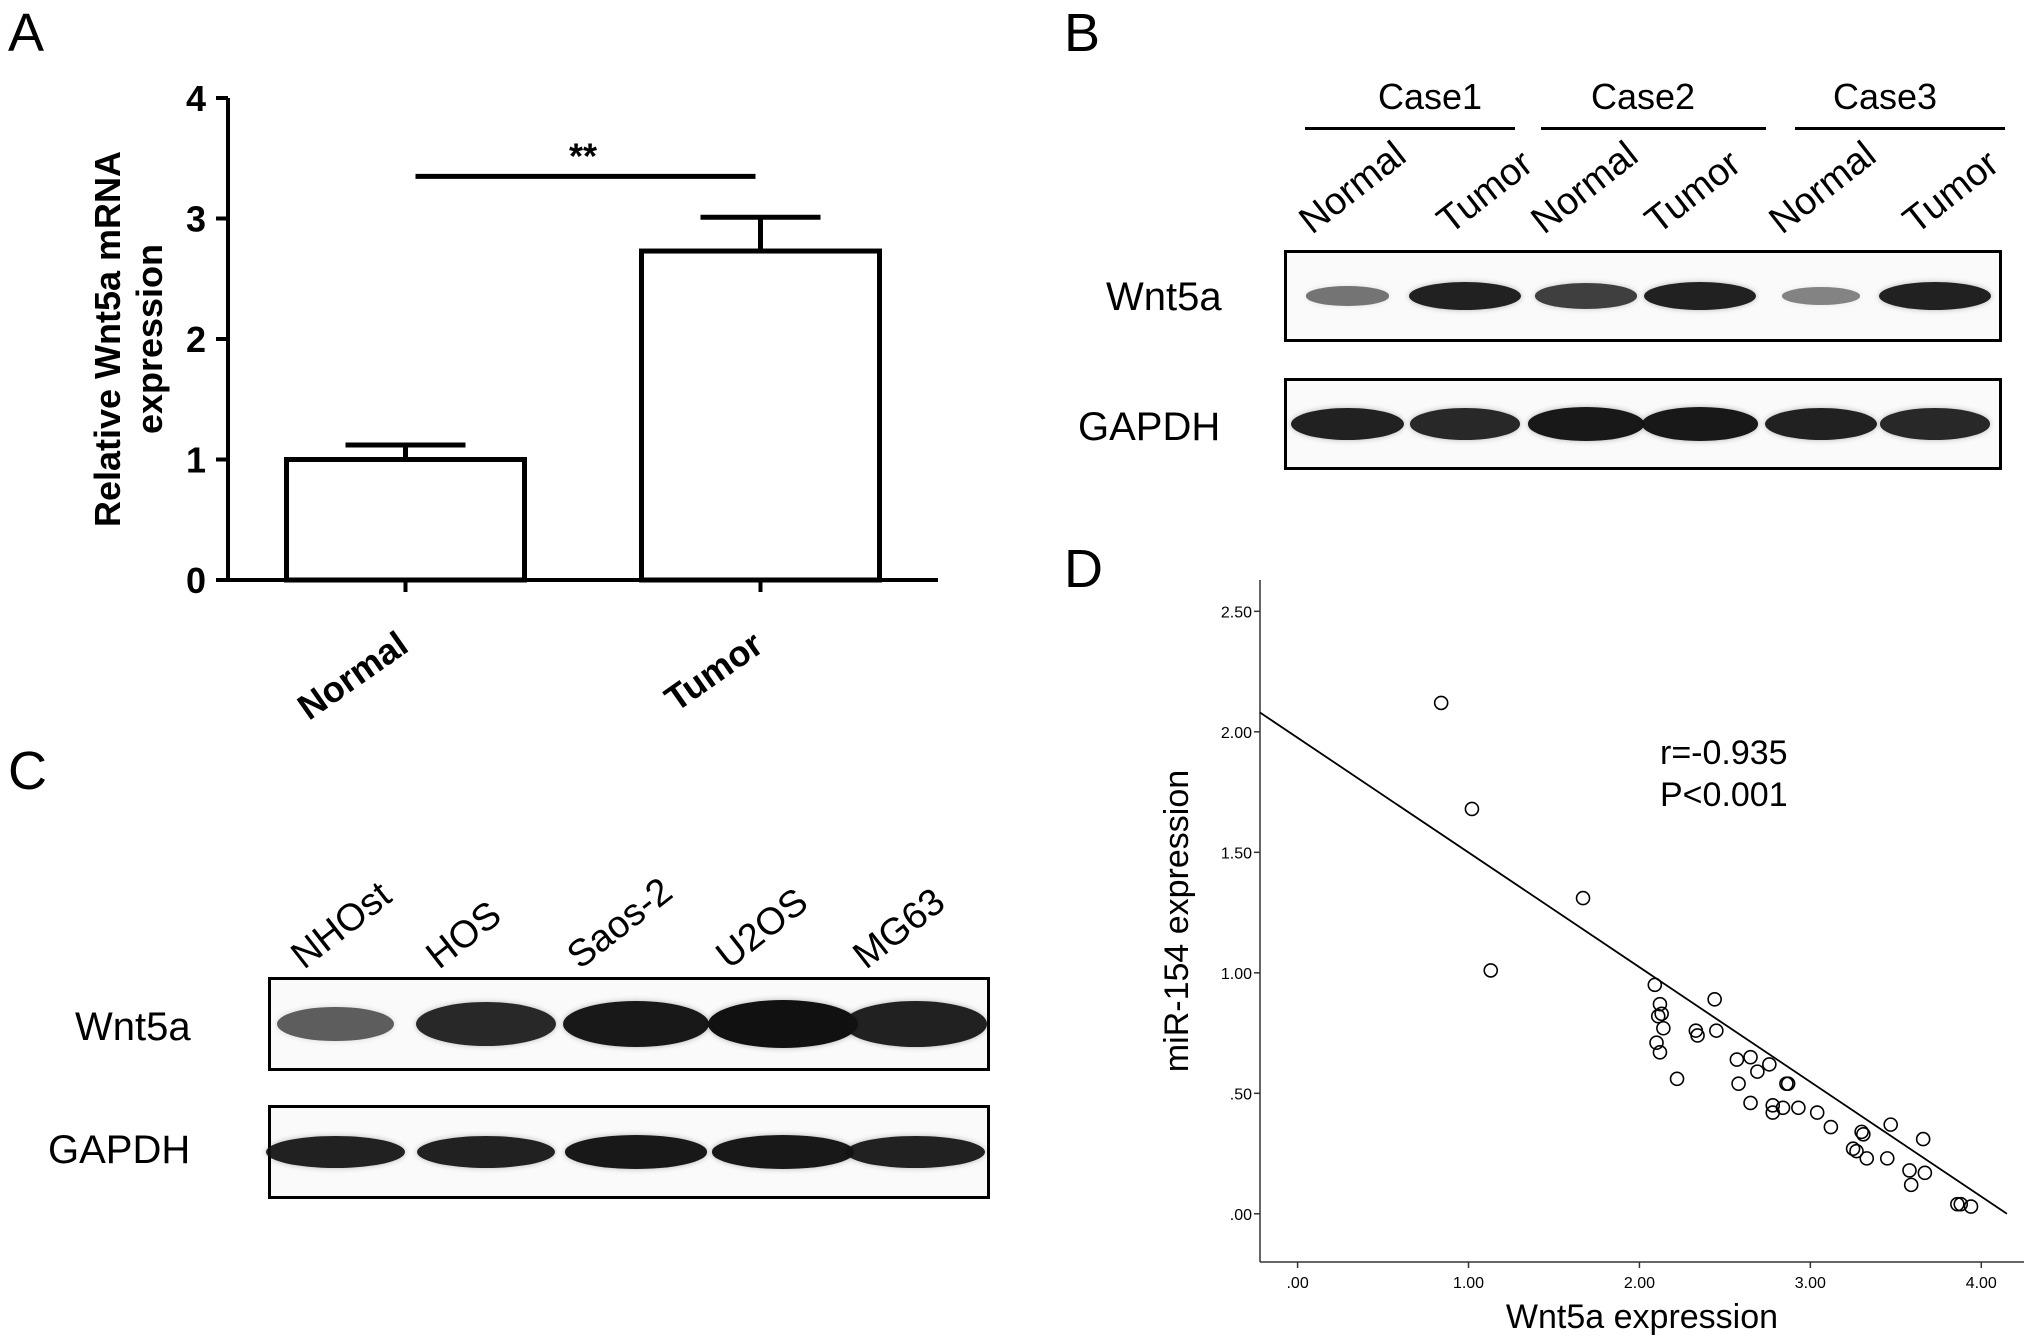  What do you see at coordinates (1149, 427) in the screenshot?
I see `row-label-b-gapdh: GAPDH` at bounding box center [1149, 427].